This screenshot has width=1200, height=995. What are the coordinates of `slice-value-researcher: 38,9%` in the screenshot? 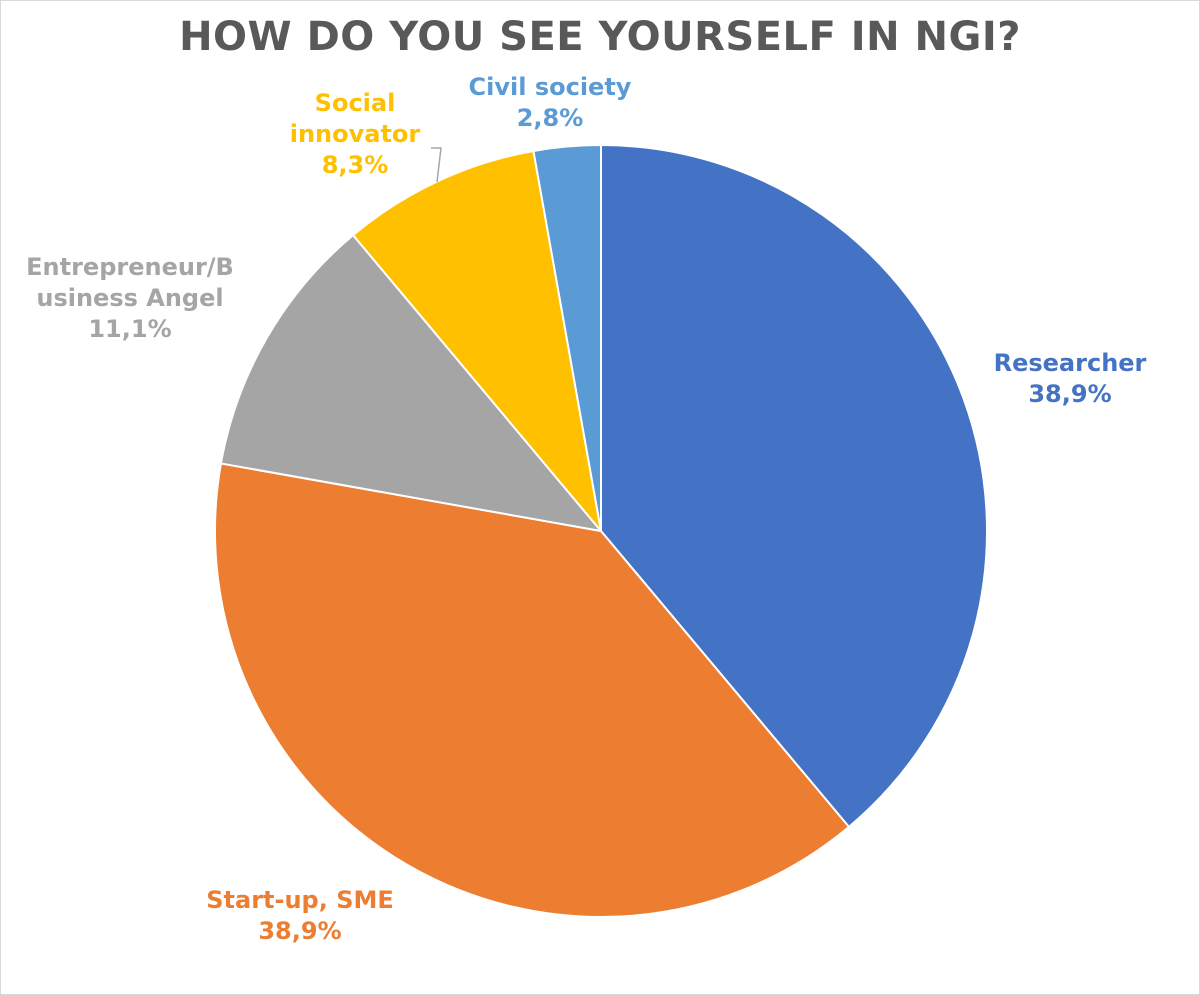 It's located at (1070, 394).